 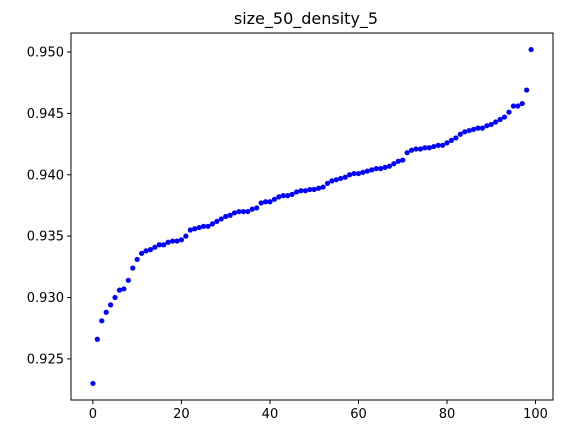 I want to click on y-tick-label: 0.930, so click(x=45, y=298).